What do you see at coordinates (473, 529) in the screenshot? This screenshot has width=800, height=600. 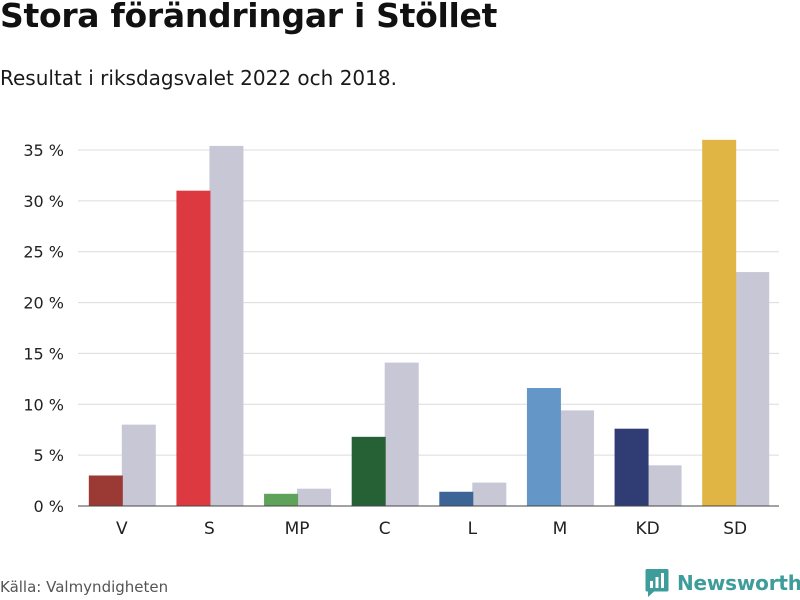 I see `x-tick-label: L` at bounding box center [473, 529].